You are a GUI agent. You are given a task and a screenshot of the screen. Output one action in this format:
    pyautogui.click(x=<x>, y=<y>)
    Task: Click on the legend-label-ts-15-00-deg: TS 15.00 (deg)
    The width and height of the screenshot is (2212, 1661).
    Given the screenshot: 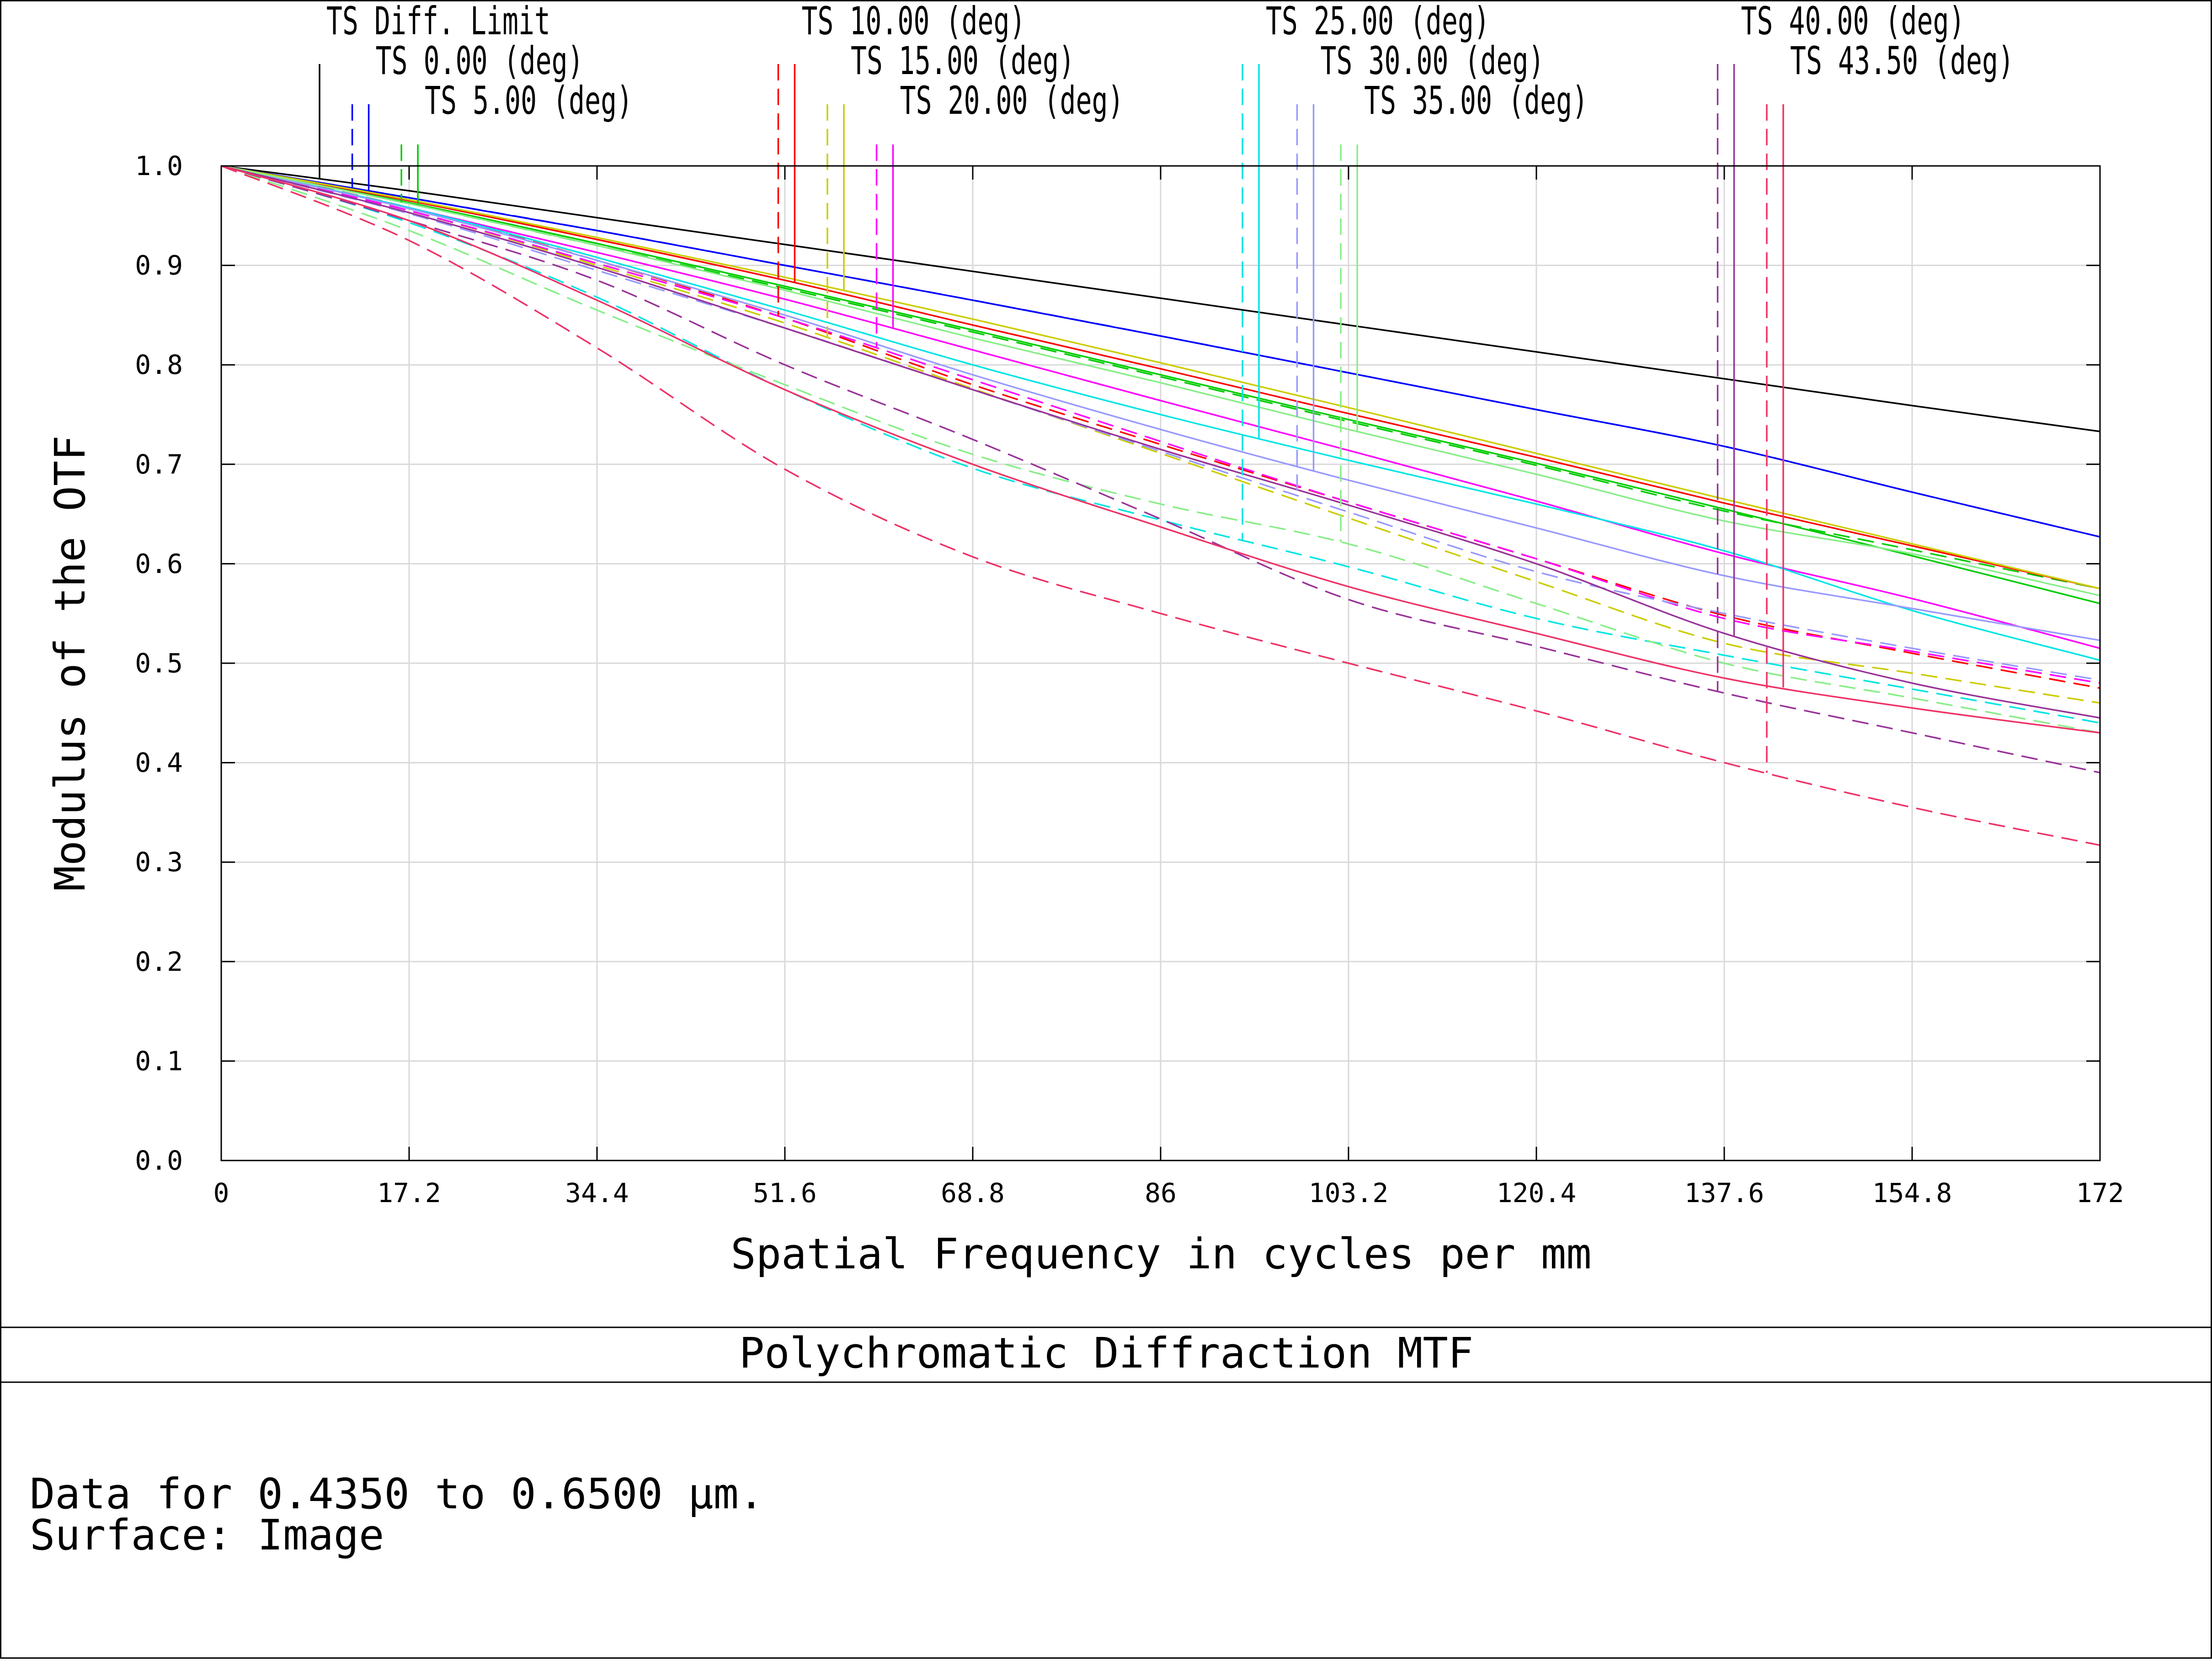 What is the action you would take?
    pyautogui.click(x=963, y=60)
    